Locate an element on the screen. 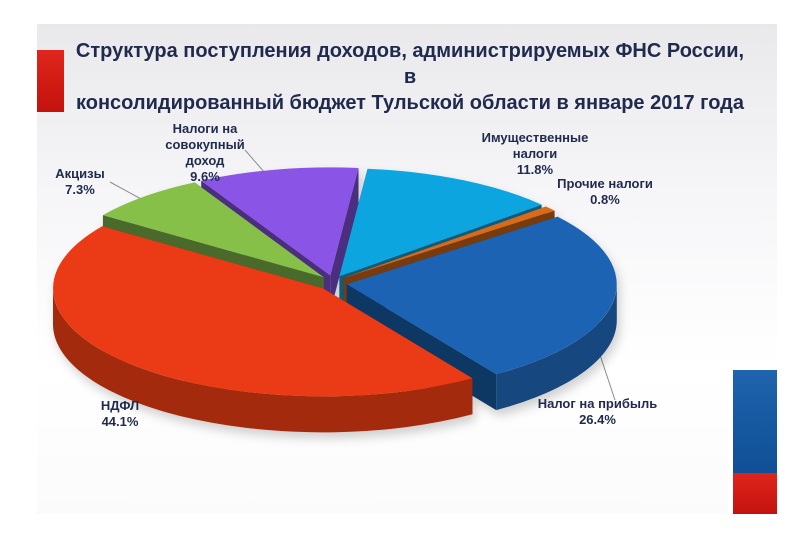 This screenshot has height=533, width=800. slice-5-top is located at coordinates (280, 221).